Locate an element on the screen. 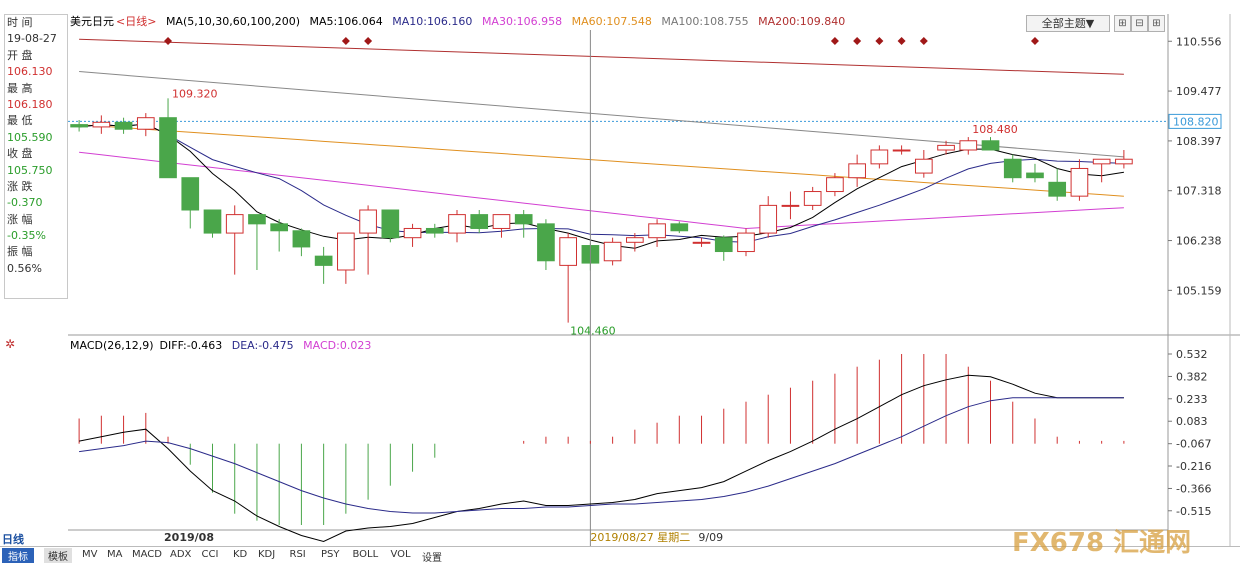 The width and height of the screenshot is (1240, 579). indicator-tab: ADX is located at coordinates (181, 554).